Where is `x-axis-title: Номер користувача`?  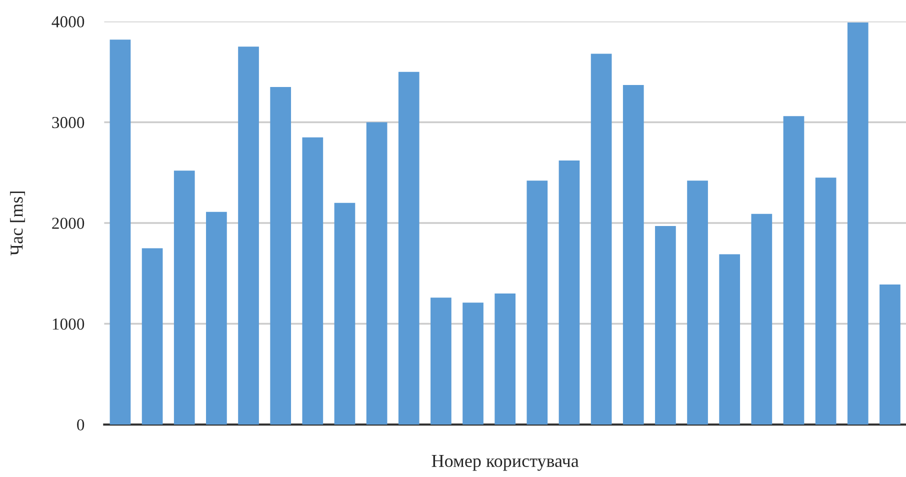 x-axis-title: Номер користувача is located at coordinates (505, 463).